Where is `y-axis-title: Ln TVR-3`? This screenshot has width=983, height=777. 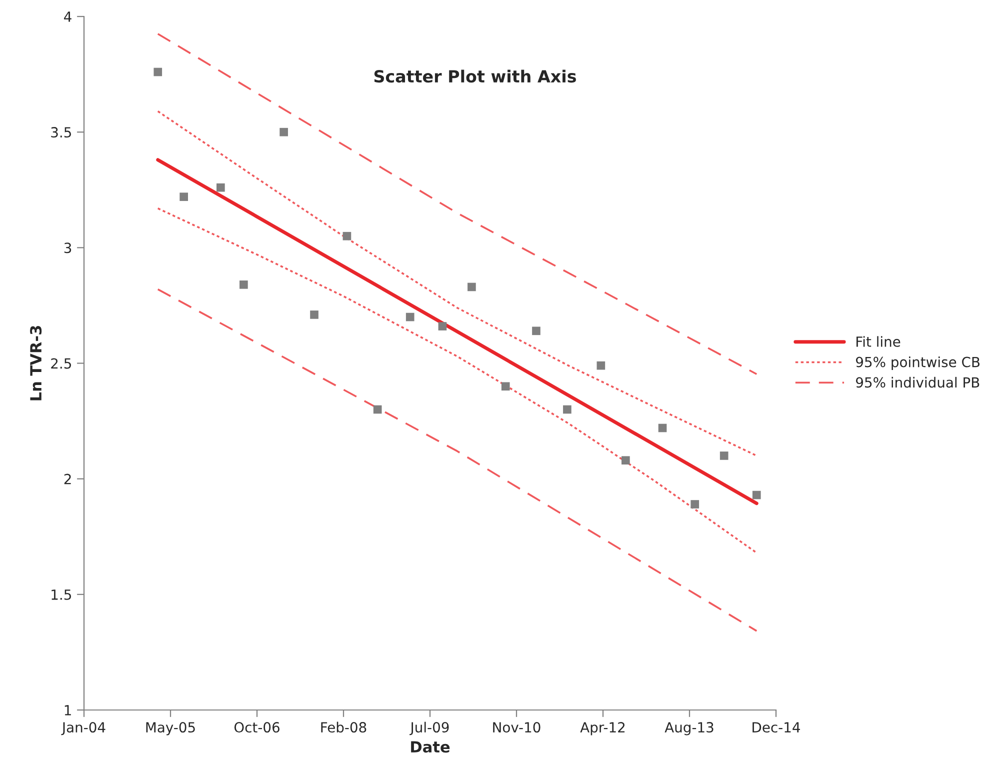
y-axis-title: Ln TVR-3 is located at coordinates (36, 363).